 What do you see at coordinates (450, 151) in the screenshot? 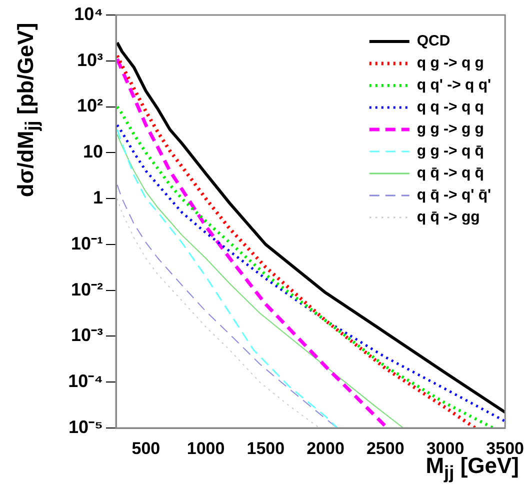
I see `legend-label: g g -> q q̄` at bounding box center [450, 151].